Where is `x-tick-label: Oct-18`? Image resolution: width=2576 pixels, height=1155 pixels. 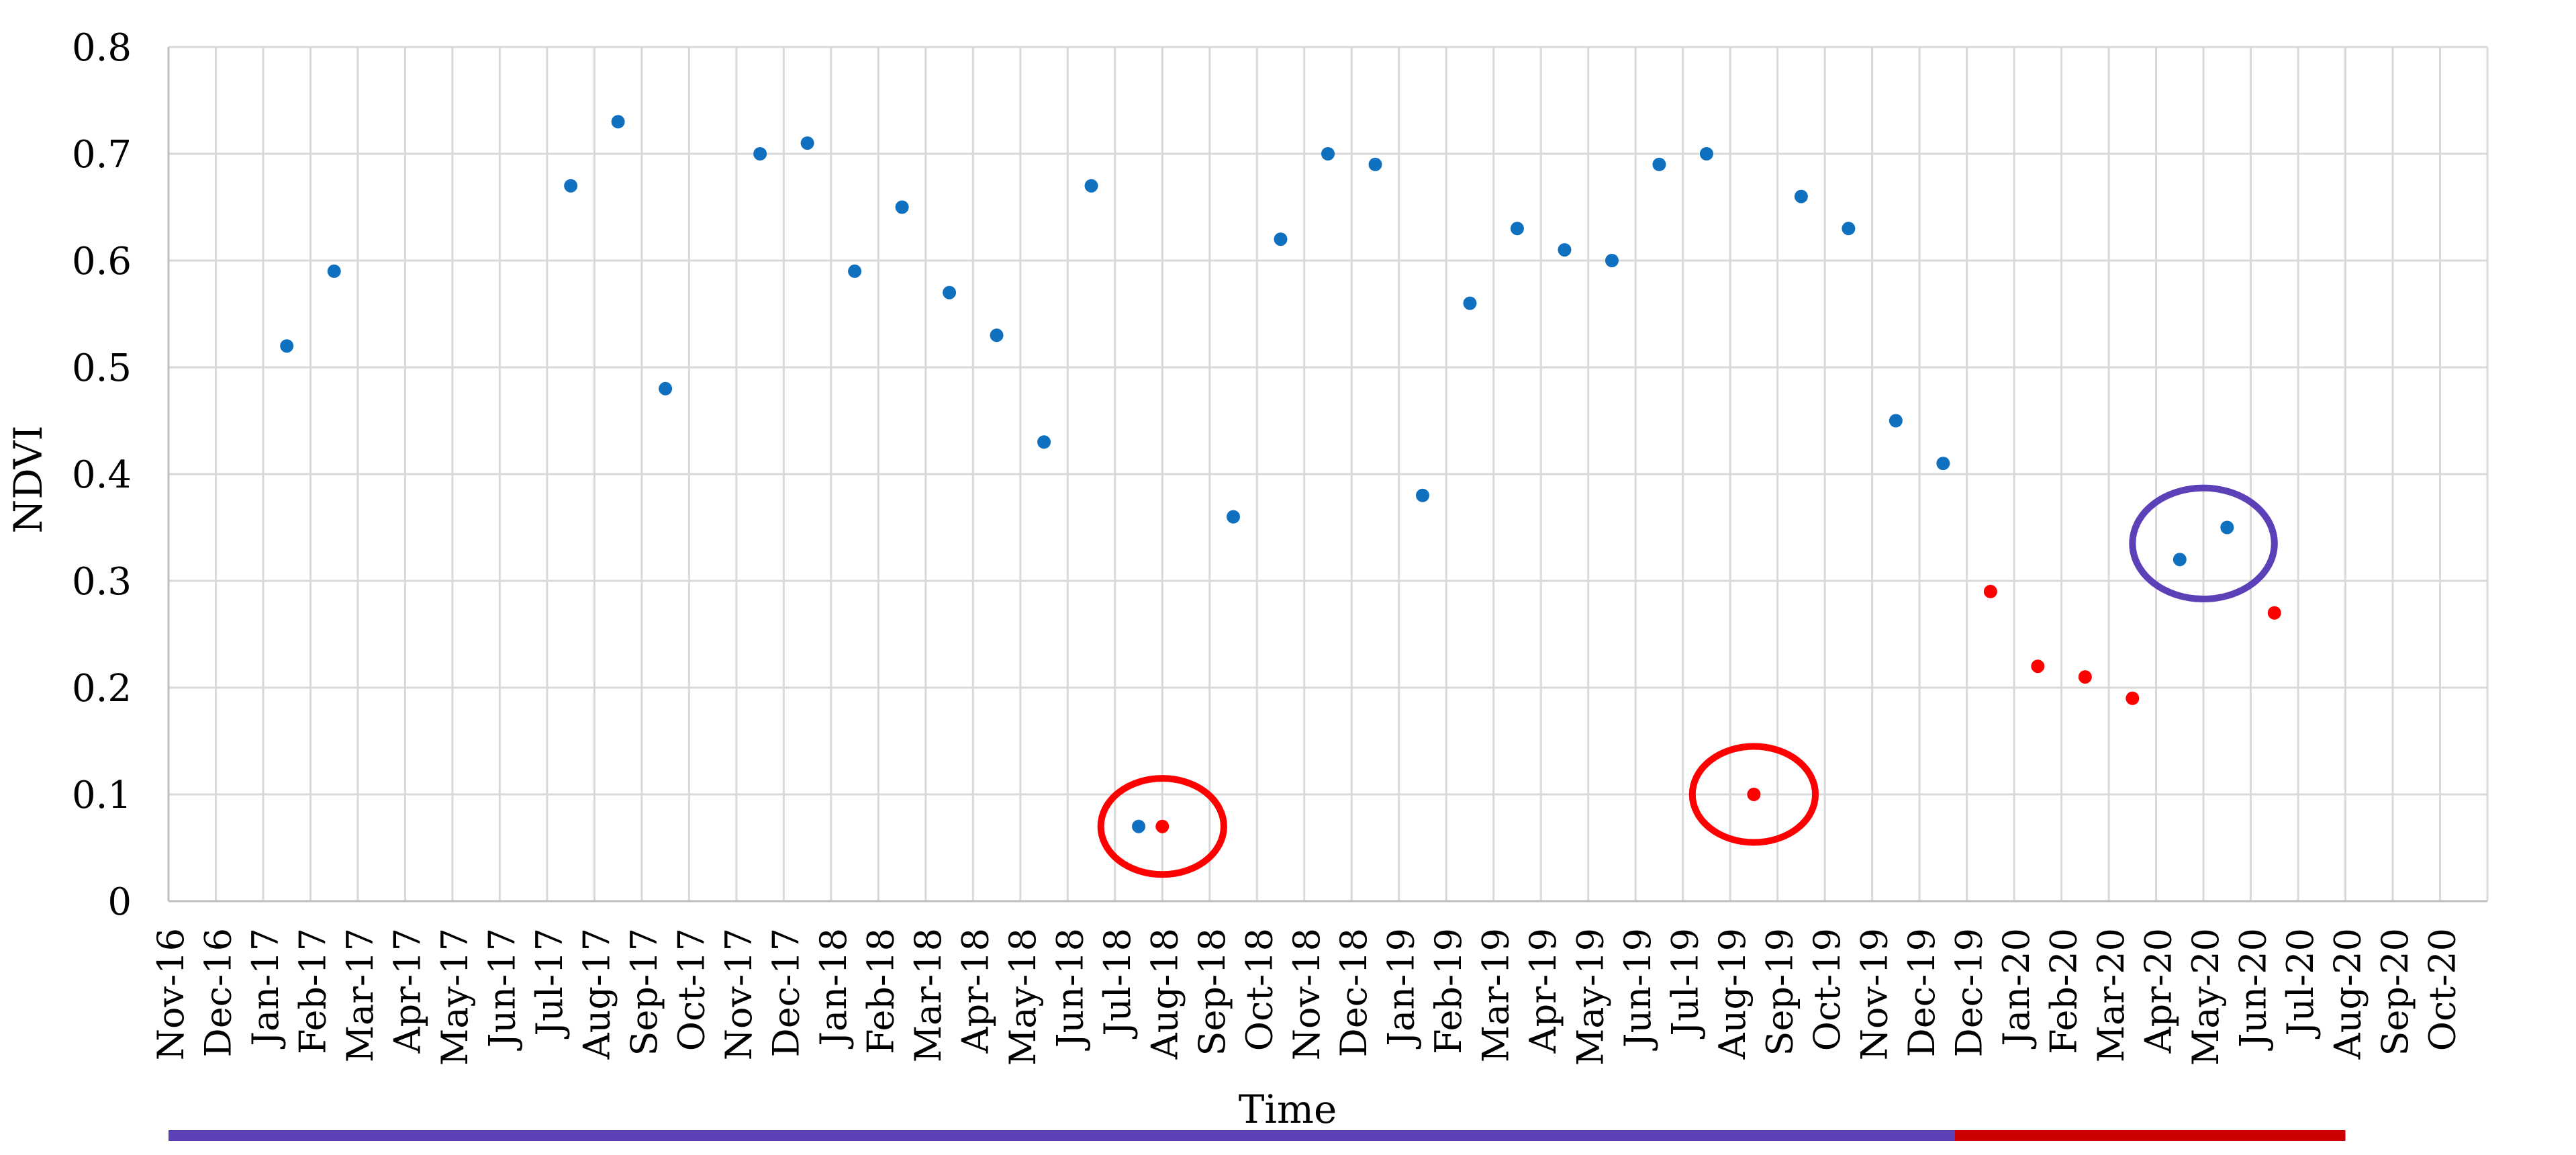
x-tick-label: Oct-18 is located at coordinates (1259, 989).